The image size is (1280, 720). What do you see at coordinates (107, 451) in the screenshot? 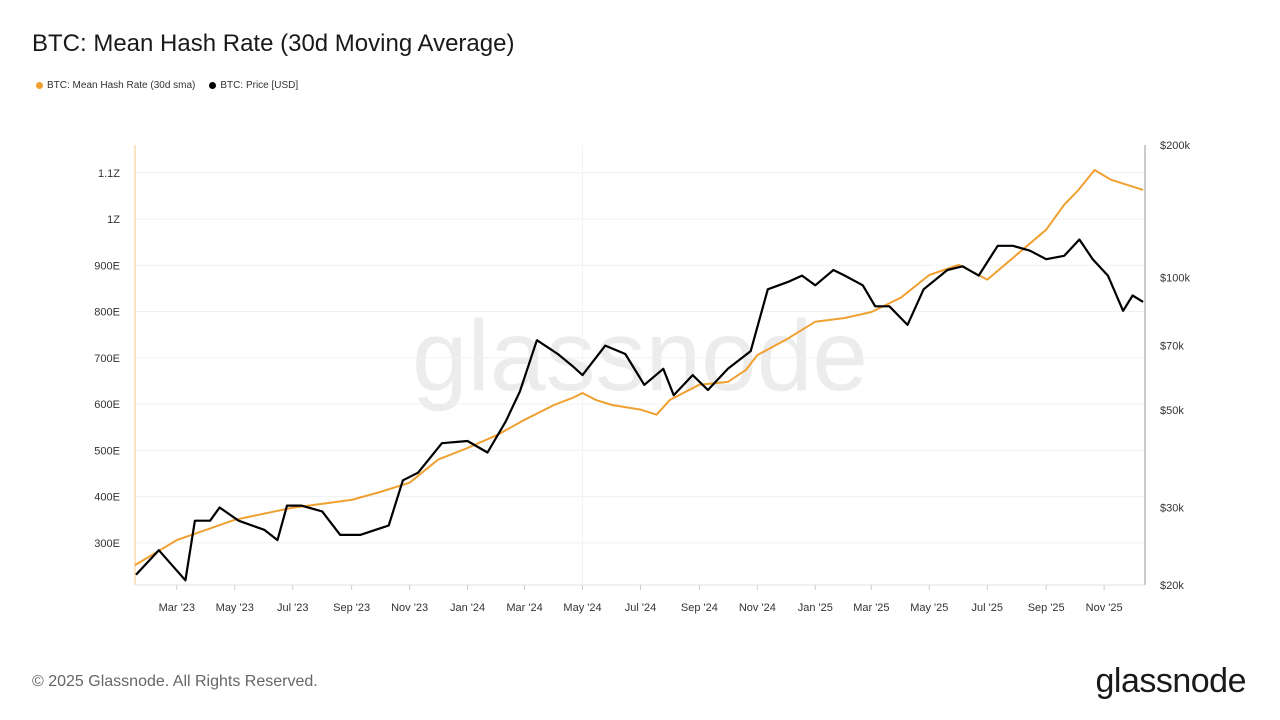
I see `y-left-tick-label: 500E` at bounding box center [107, 451].